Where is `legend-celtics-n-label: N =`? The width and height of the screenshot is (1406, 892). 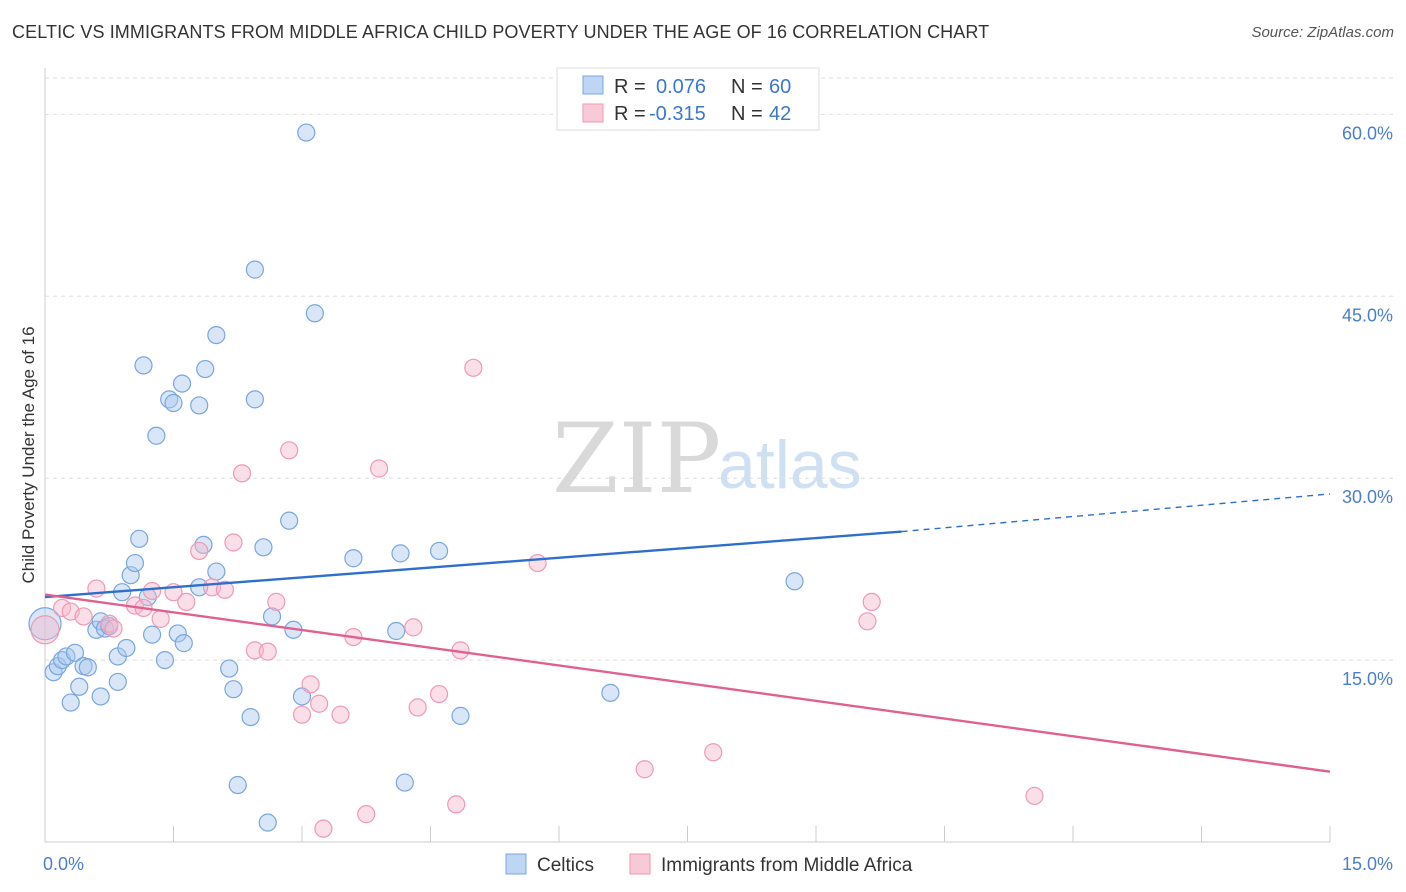 legend-celtics-n-label: N = is located at coordinates (747, 87).